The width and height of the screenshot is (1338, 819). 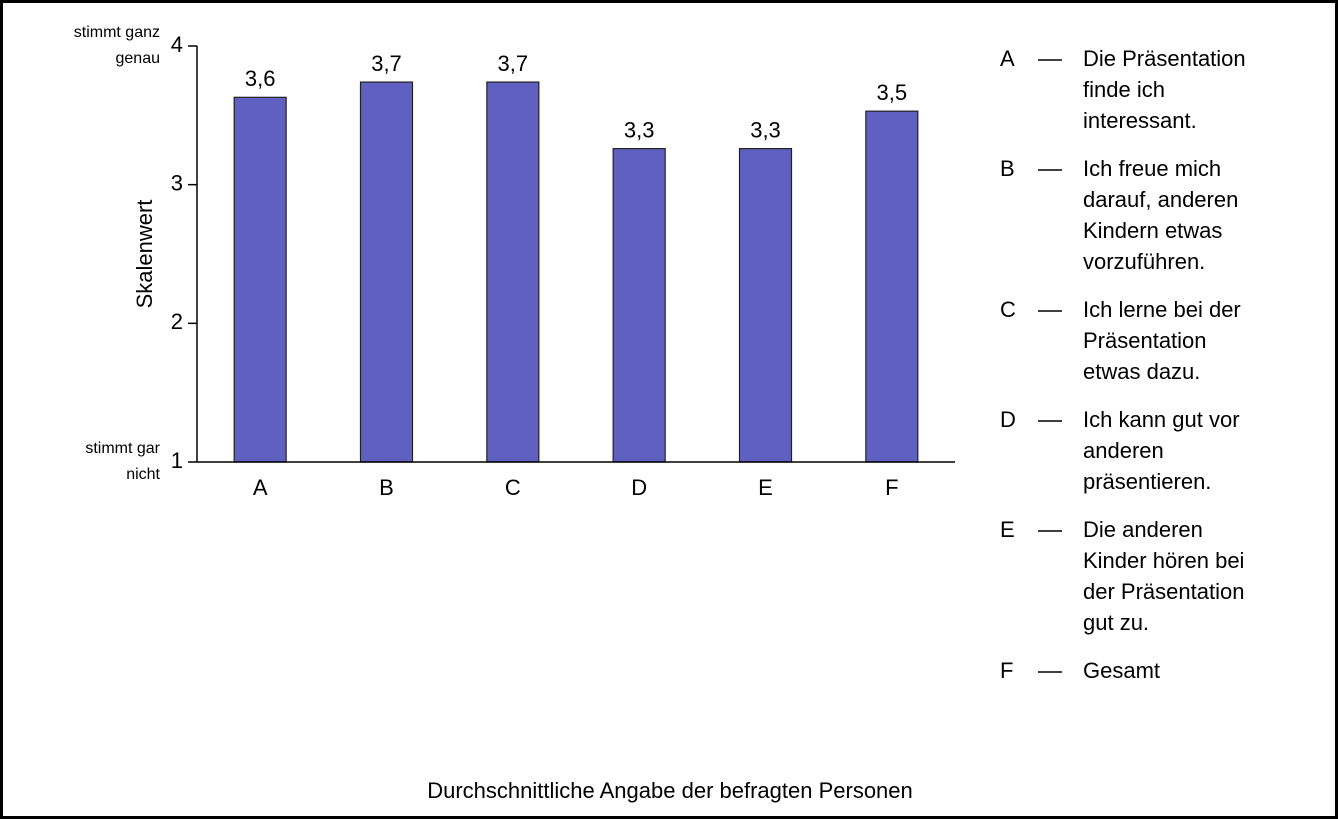 I want to click on legend-text: Ich freue mich, so click(x=1152, y=168).